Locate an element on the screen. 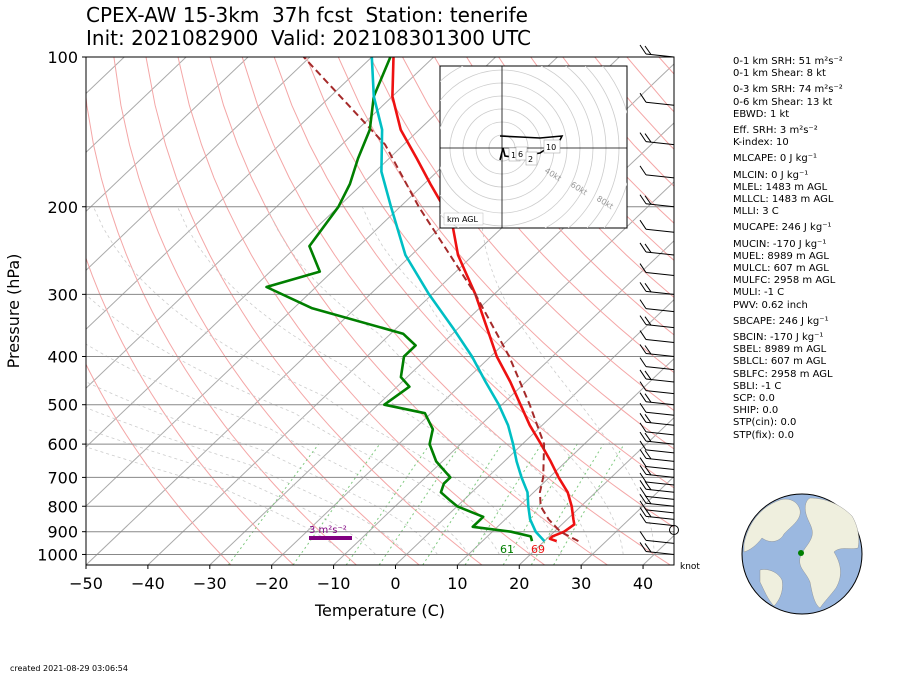 The height and width of the screenshot is (675, 906). y-tick-label: 200 is located at coordinates (62, 207).